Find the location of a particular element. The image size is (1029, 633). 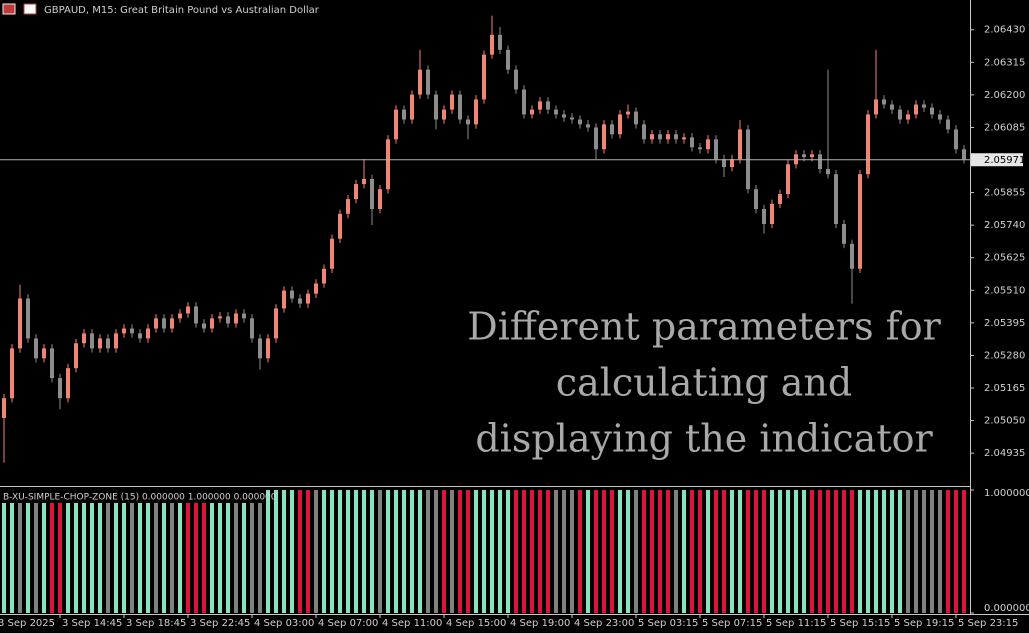

current-price-label: 2.05971 is located at coordinates (1004, 160).